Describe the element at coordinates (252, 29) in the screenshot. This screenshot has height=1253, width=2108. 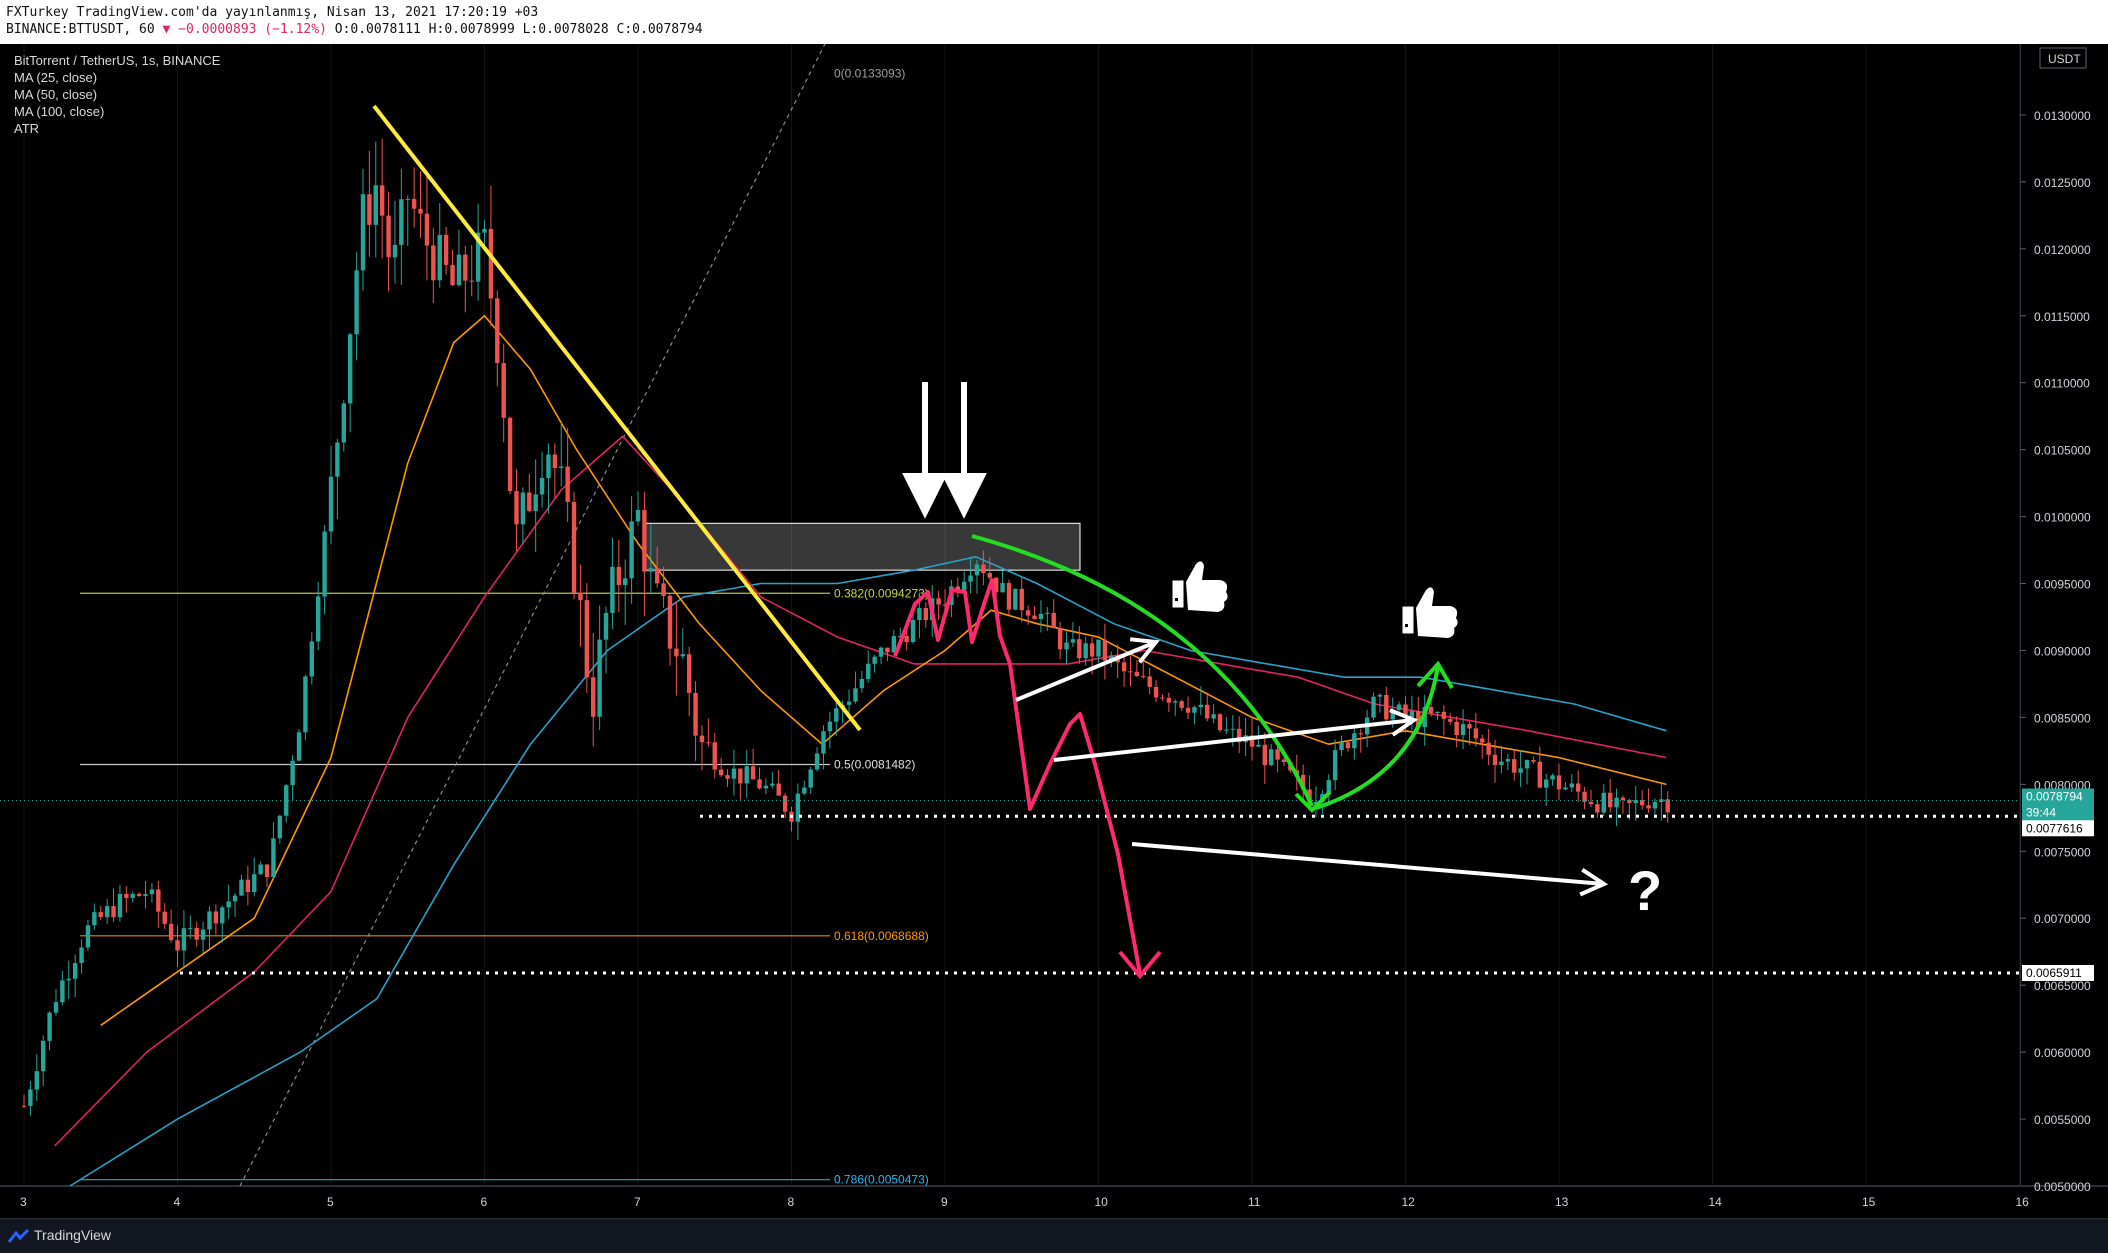
I see `change-value: −0.0000893 (−1.12%)` at that location.